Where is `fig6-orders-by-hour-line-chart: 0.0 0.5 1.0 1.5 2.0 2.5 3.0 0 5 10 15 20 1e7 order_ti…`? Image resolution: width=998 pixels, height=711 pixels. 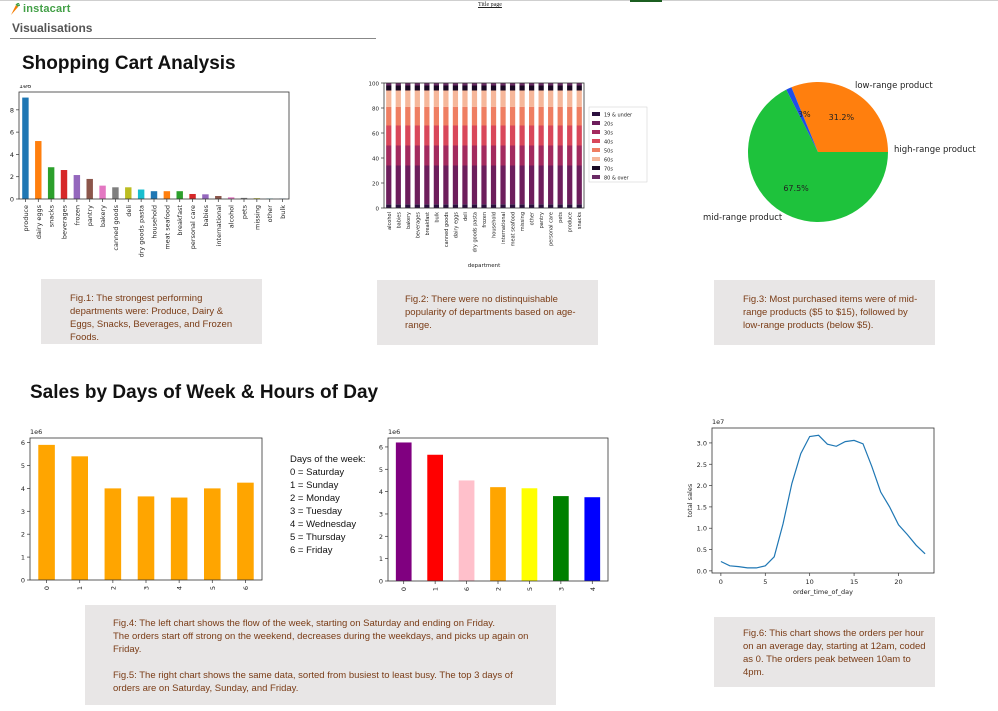
fig6-orders-by-hour-line-chart: 0.0 0.5 1.0 1.5 2.0 2.5 3.0 0 5 10 15 20 1e7 order_ti… is located at coordinates (810, 507).